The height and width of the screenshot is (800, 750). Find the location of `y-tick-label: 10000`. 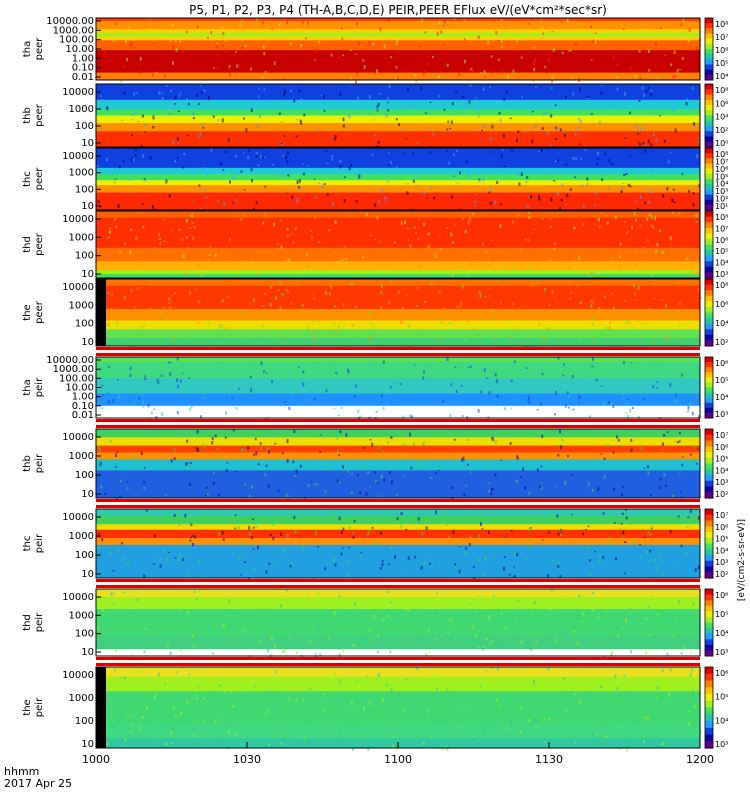

y-tick-label: 10000 is located at coordinates (78, 597).